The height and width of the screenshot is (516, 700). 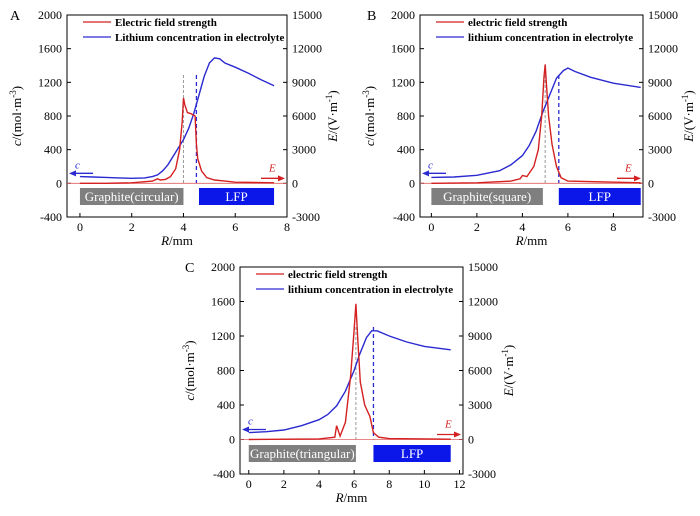 I want to click on graphite-region-bar, so click(x=131, y=196).